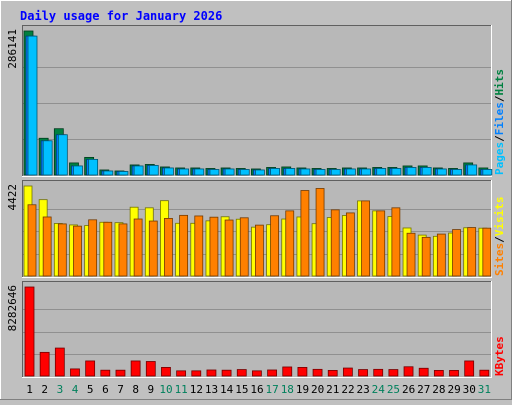 This screenshot has height=405, width=512. What do you see at coordinates (121, 16) in the screenshot?
I see `chart-title: Daily usage for January 2026` at bounding box center [121, 16].